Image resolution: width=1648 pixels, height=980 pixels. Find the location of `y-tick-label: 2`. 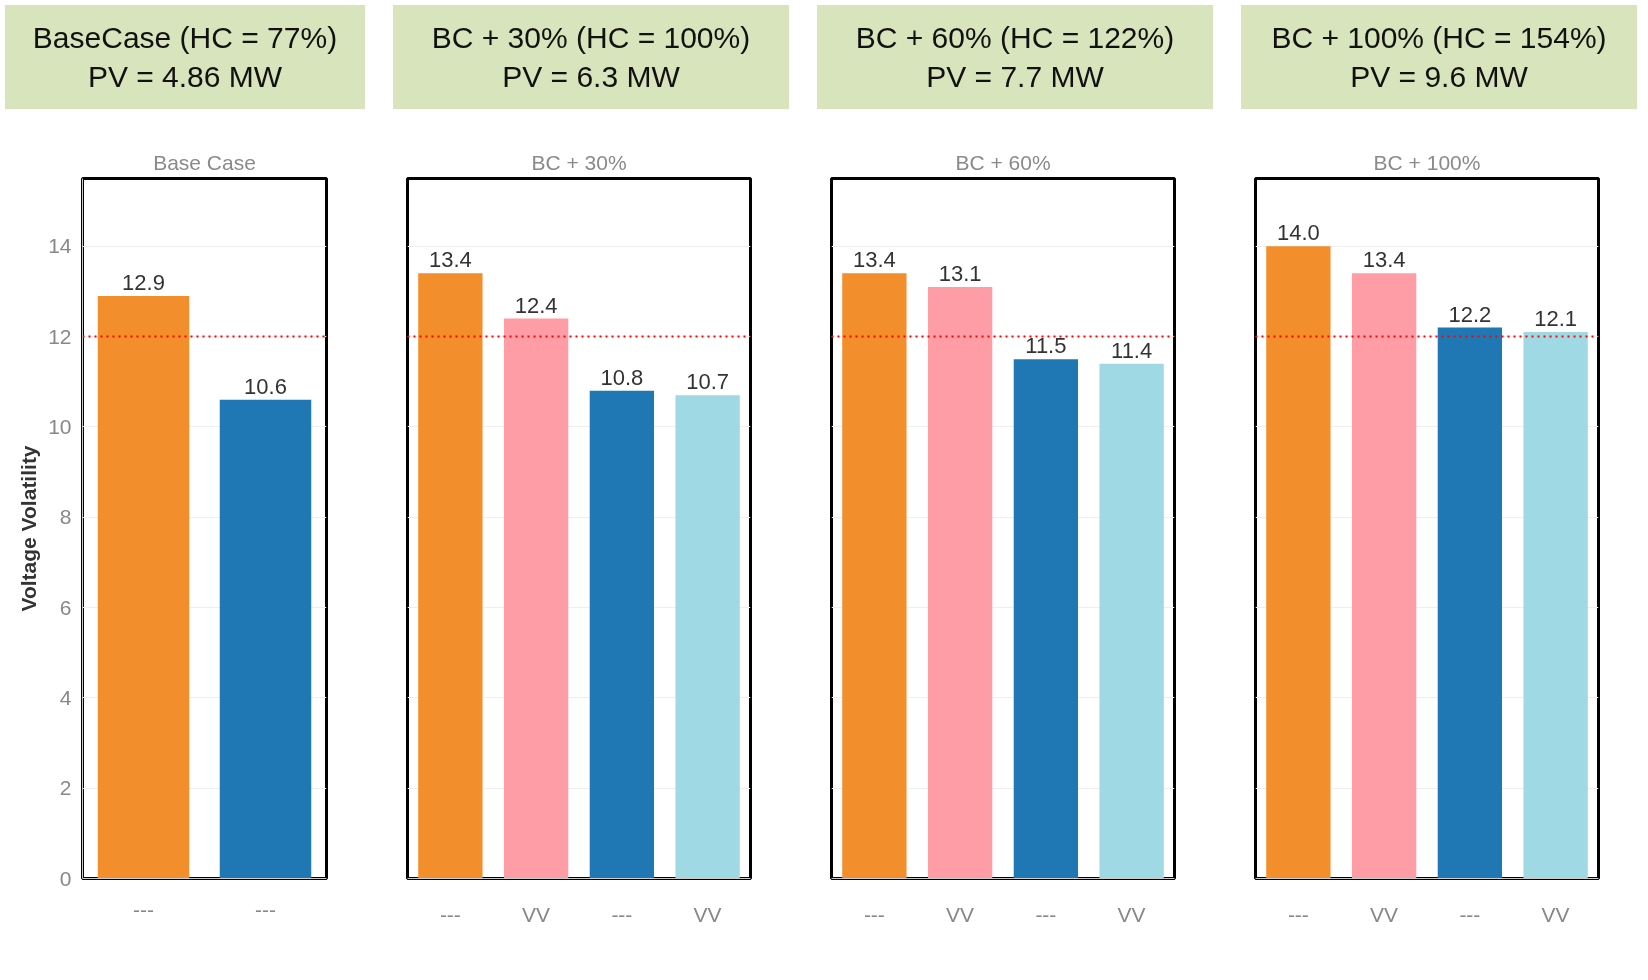

y-tick-label: 2 is located at coordinates (65, 788).